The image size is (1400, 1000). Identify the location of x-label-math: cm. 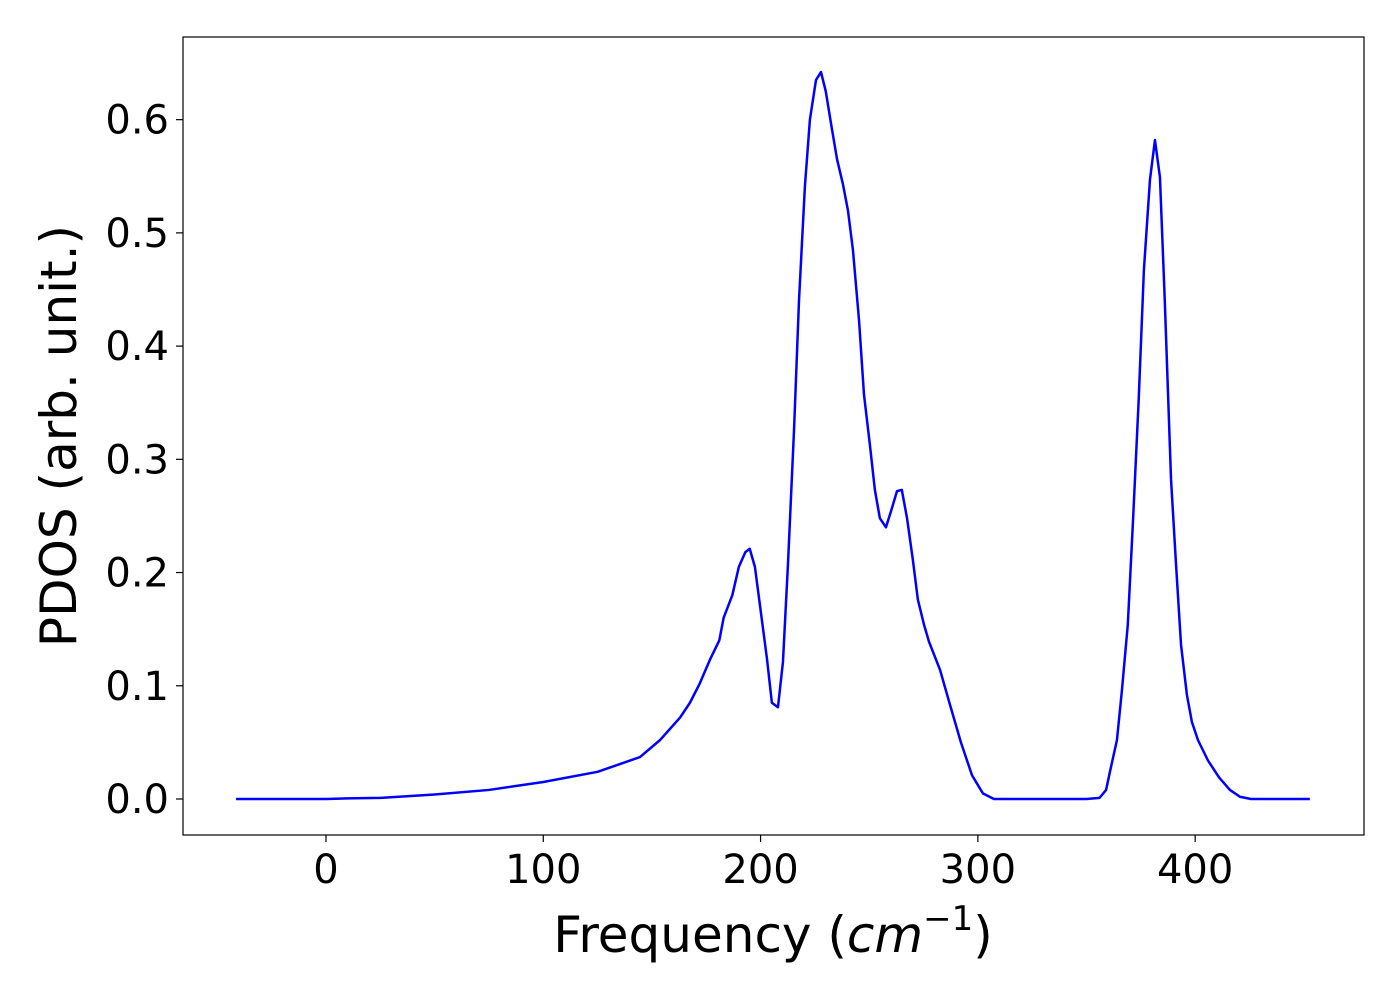
(885, 935).